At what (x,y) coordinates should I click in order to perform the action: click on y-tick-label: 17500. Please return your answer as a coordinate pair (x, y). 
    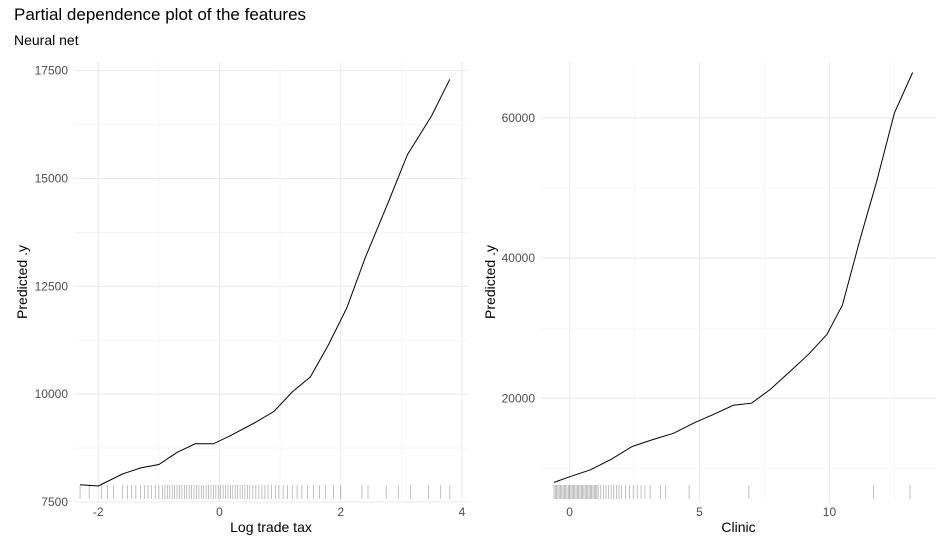
    Looking at the image, I should click on (52, 71).